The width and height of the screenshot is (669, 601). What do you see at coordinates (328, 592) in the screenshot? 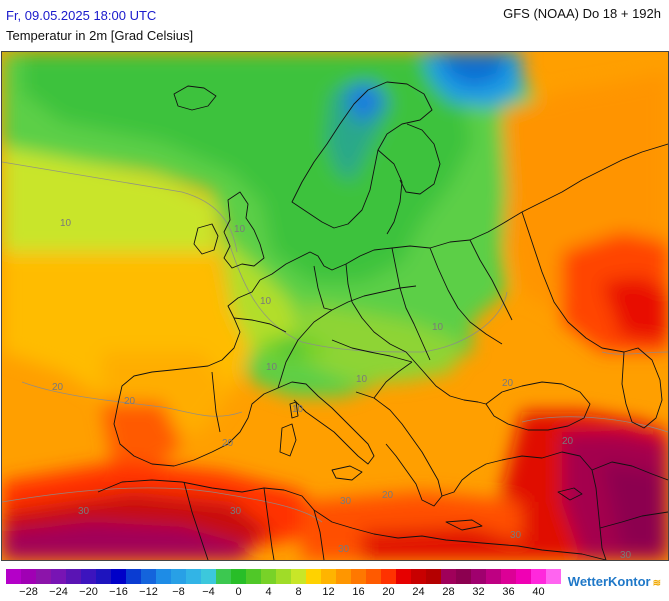
I see `legend-tick-label: 12` at bounding box center [328, 592].